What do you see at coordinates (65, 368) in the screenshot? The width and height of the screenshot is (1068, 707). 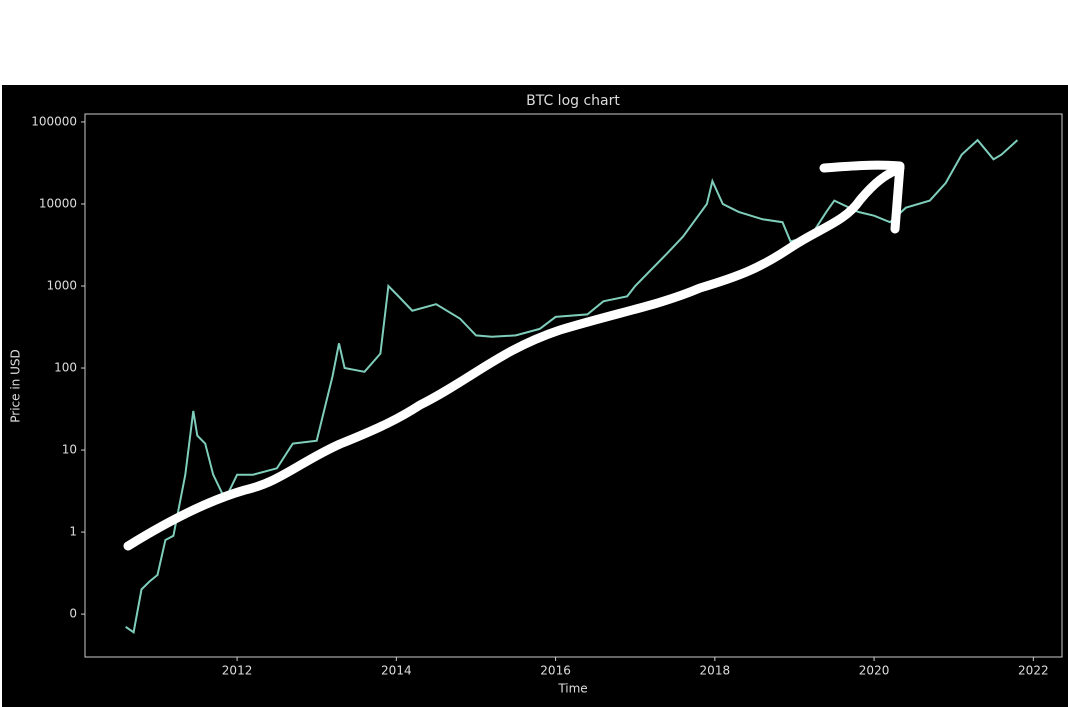 I see `y-tick-label: 100` at bounding box center [65, 368].